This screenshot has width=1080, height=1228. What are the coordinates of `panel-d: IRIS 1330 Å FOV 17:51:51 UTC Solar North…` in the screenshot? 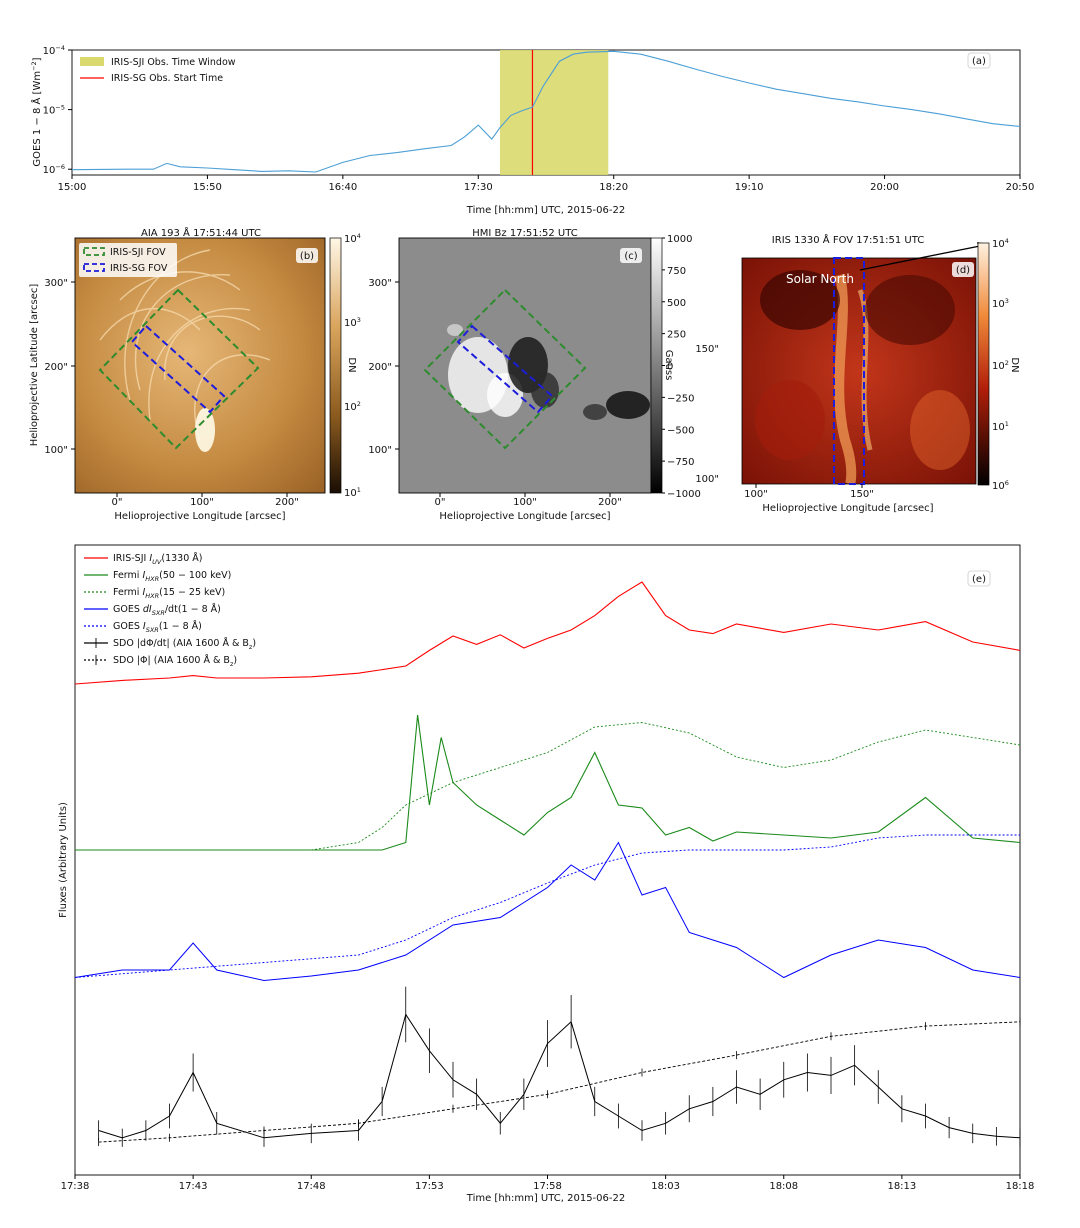 It's located at (857, 373).